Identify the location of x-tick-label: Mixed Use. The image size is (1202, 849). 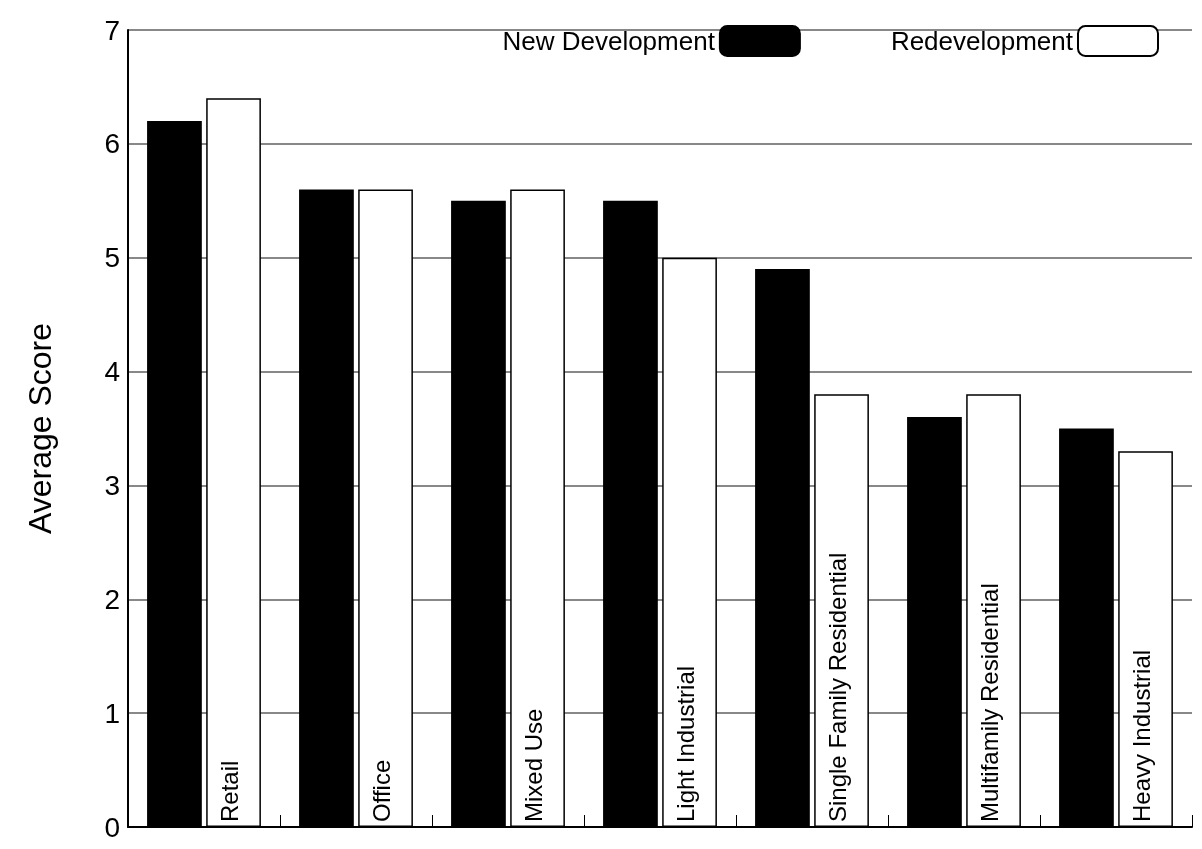
(534, 765).